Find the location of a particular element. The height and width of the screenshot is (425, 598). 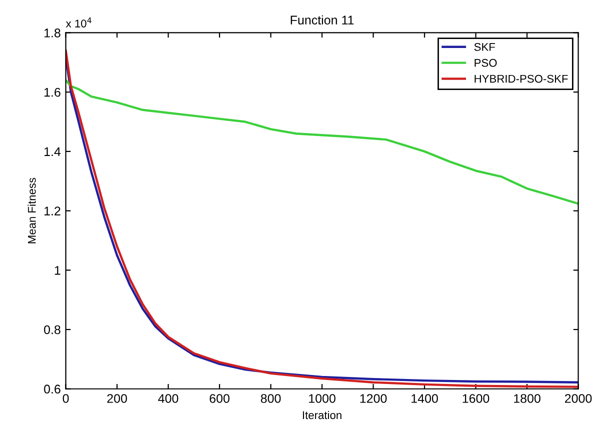

x-tick-label: 600 is located at coordinates (220, 398).